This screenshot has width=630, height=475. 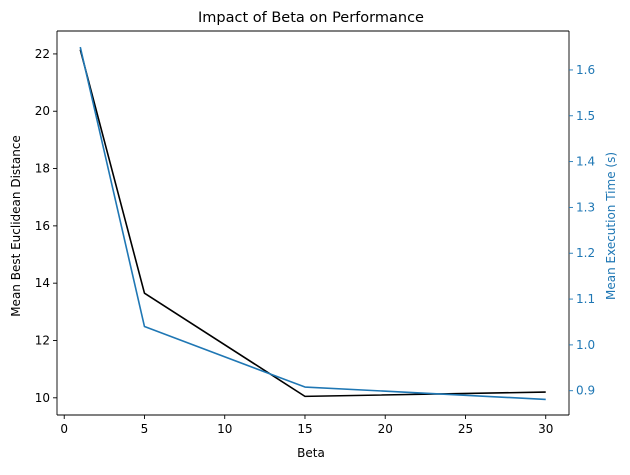 I want to click on chart-title: Impact of Beta on Performance, so click(x=311, y=18).